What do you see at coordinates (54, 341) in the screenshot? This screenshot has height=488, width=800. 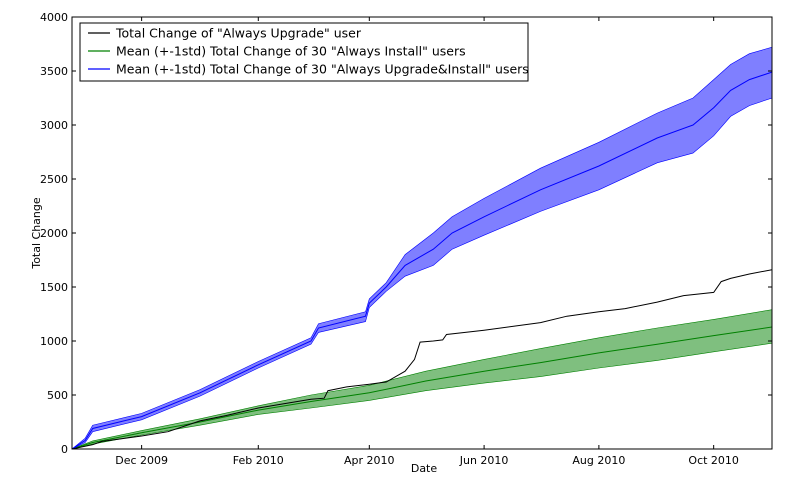 I see `y-tick-label: 1000` at bounding box center [54, 341].